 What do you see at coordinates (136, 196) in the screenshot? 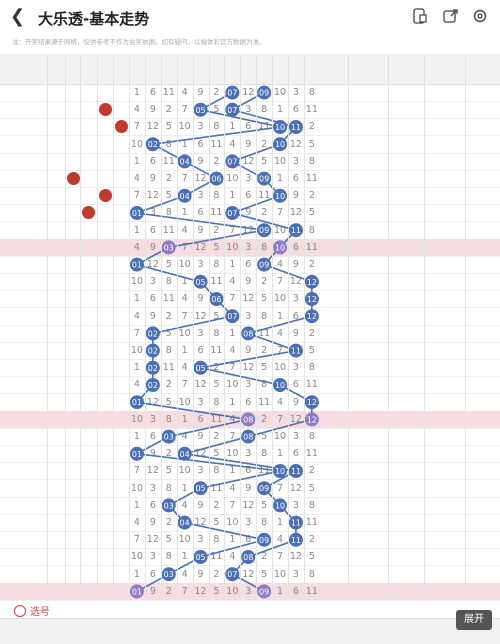
I see `blue-miss-cell: 7` at bounding box center [136, 196].